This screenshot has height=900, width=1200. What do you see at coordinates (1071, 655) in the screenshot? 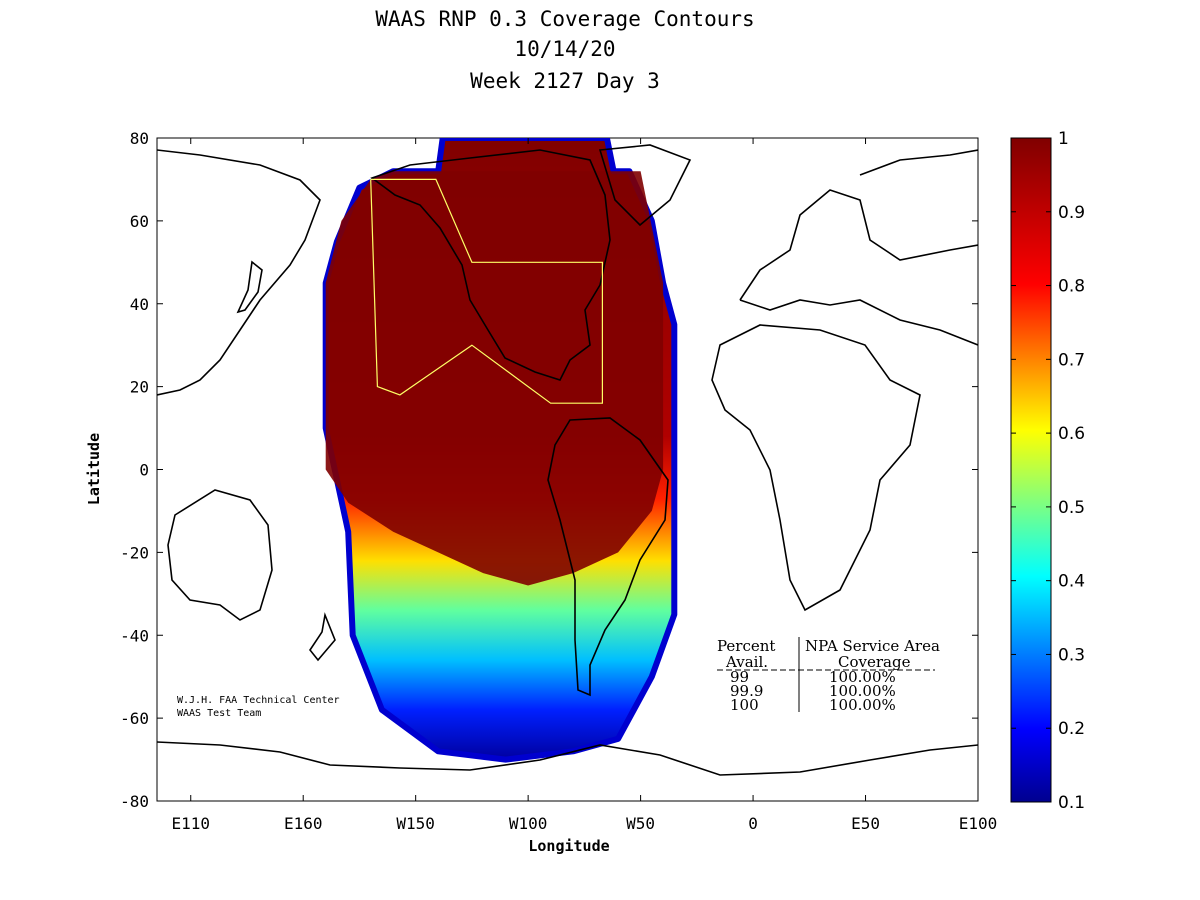
I see `colorbar-tick-label: 0.3` at bounding box center [1071, 655].